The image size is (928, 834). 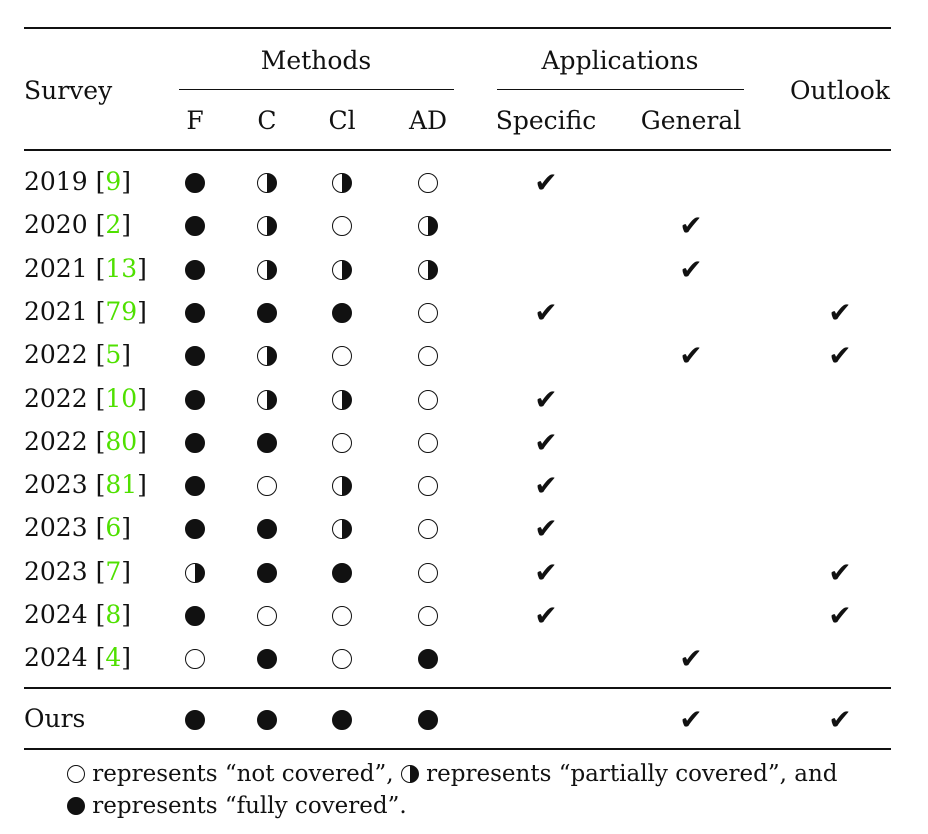 What do you see at coordinates (121, 398) in the screenshot?
I see `citation-link: 10` at bounding box center [121, 398].